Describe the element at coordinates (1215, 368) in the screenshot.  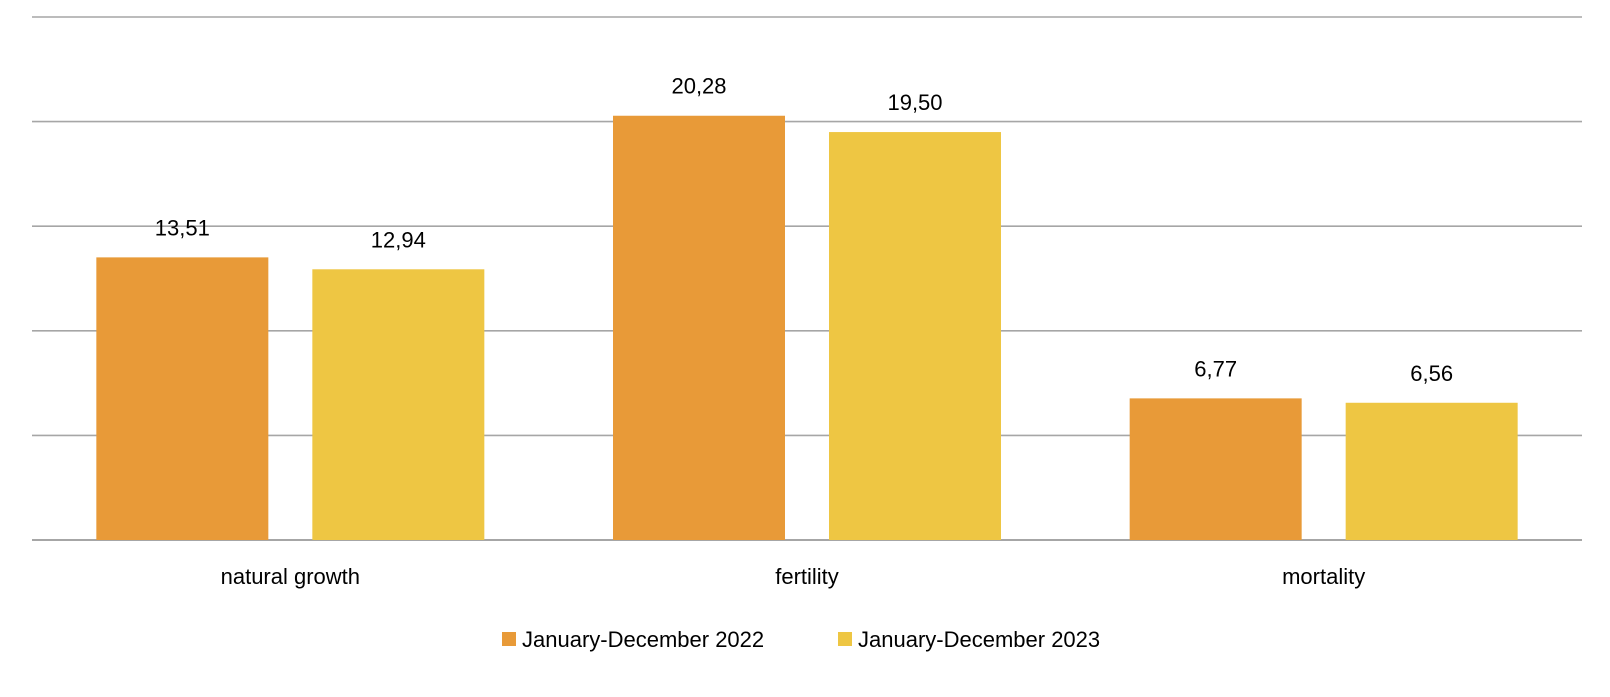
I see `data-label: 6,77` at that location.